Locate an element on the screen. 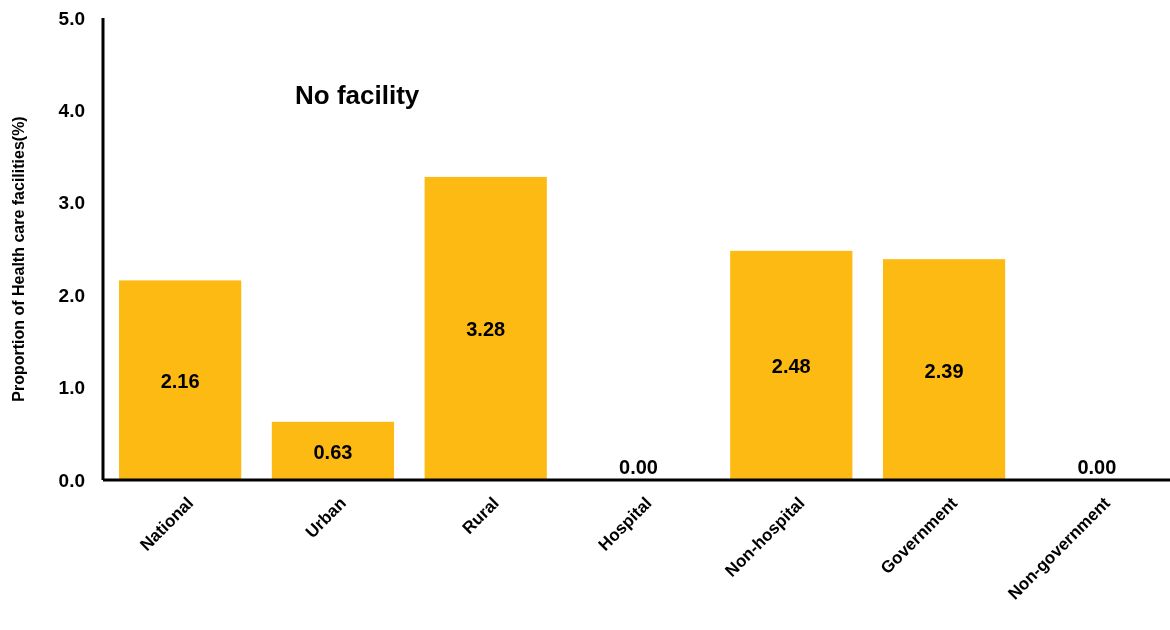 Image resolution: width=1170 pixels, height=630 pixels. data-label: 2.48 is located at coordinates (791, 366).